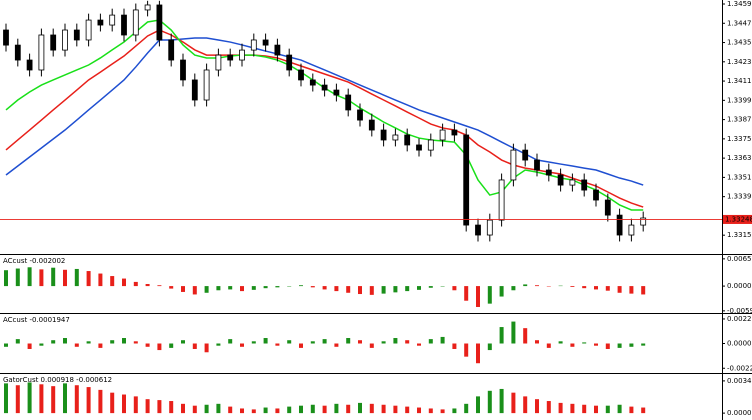 The width and height of the screenshot is (752, 420). What do you see at coordinates (739, 344) in the screenshot?
I see `y-tick-label: 0.0000000` at bounding box center [739, 344].